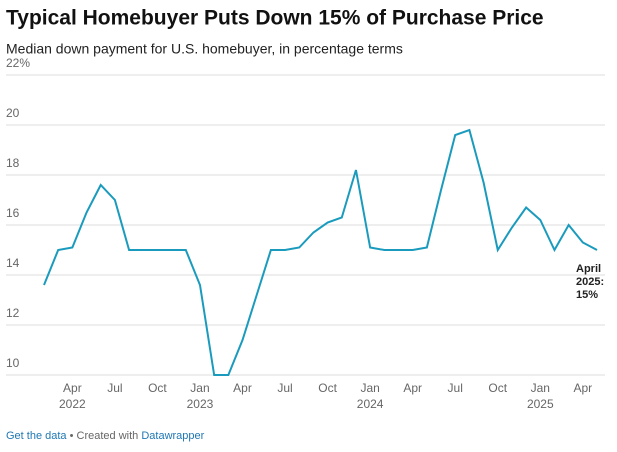 The width and height of the screenshot is (617, 452). What do you see at coordinates (72, 396) in the screenshot?
I see `x-tick-label: Apr 2022` at bounding box center [72, 396].